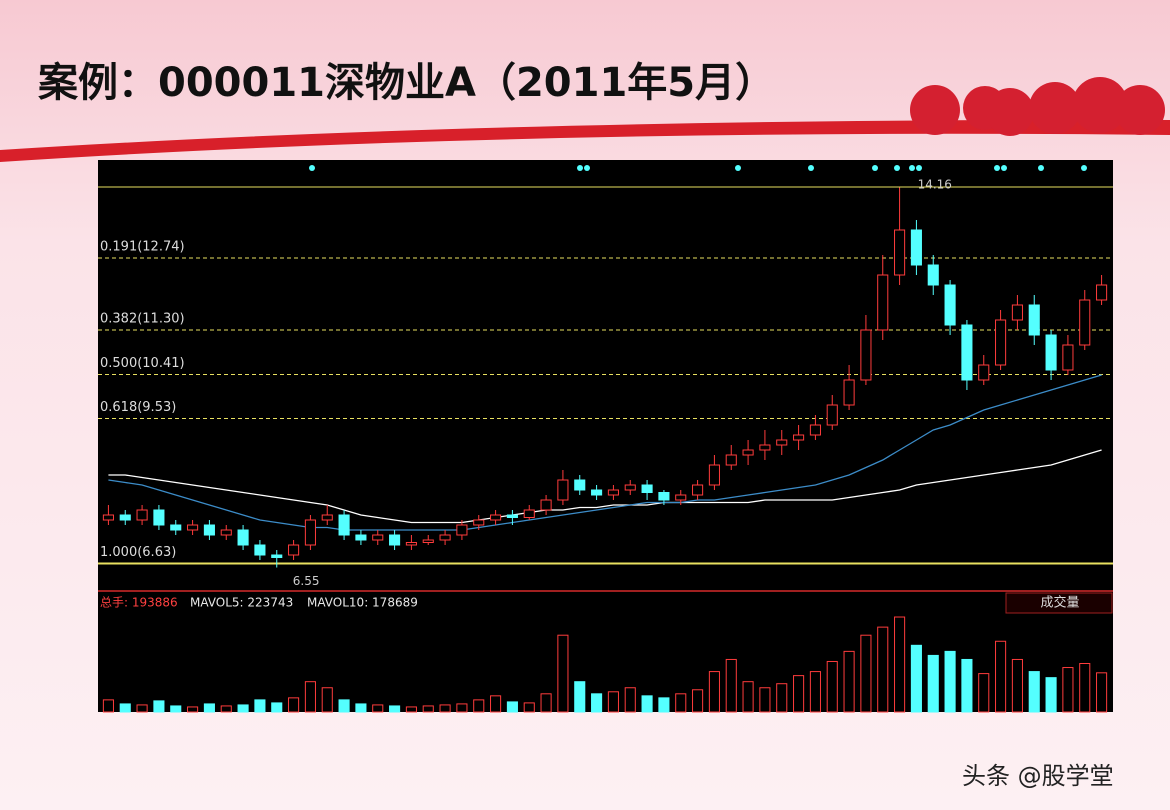 Image resolution: width=1170 pixels, height=810 pixels. I want to click on watermark: 头条 @股学堂, so click(1038, 776).